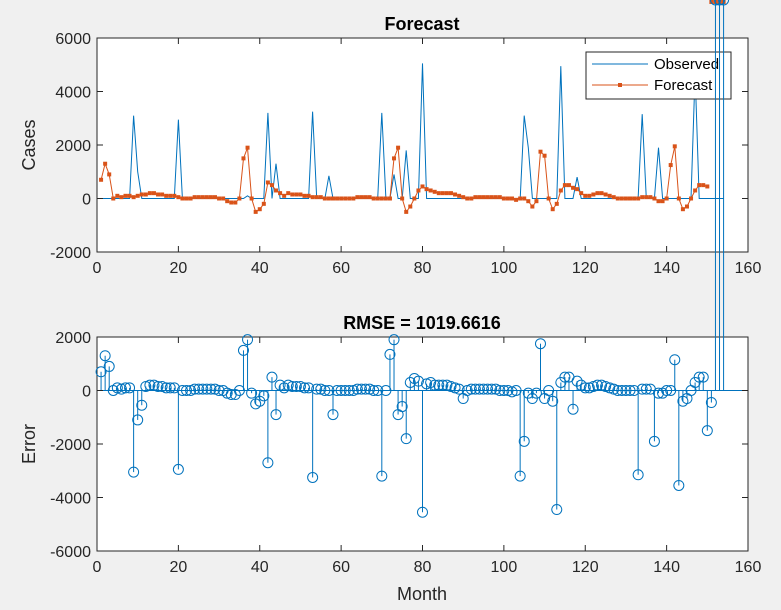 Image resolution: width=781 pixels, height=610 pixels. Describe the element at coordinates (504, 567) in the screenshot. I see `error-x-tick-label: 100` at that location.